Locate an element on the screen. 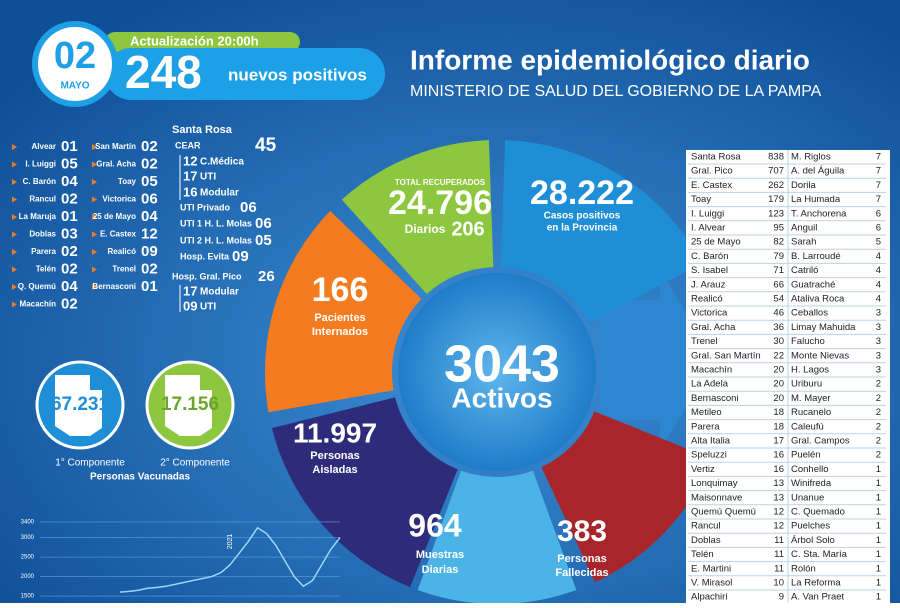  table-name: V. Mirasol is located at coordinates (711, 583).